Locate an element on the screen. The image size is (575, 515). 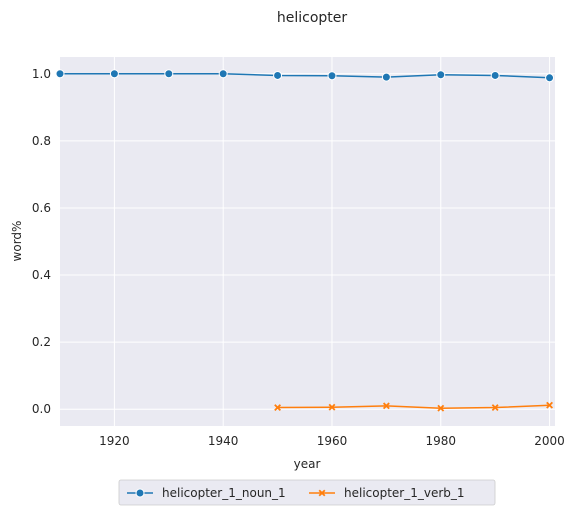
legend-label: helicopter_1_noun_1 is located at coordinates (224, 493).